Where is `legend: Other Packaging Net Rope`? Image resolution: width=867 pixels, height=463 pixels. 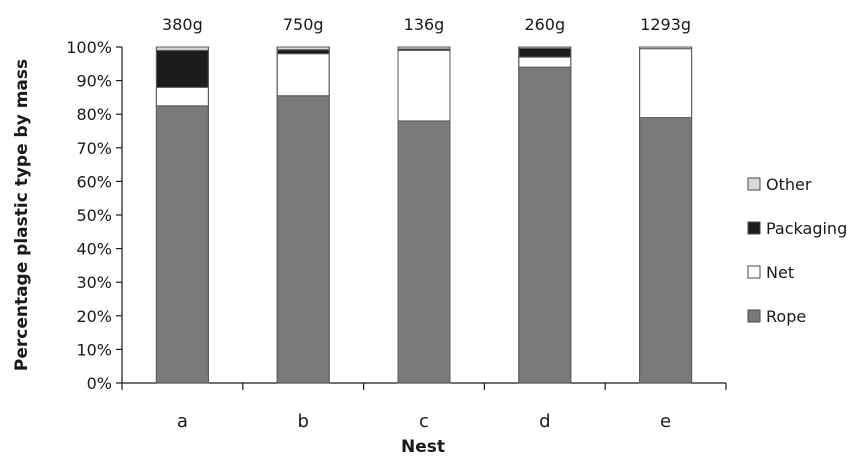 legend: Other Packaging Net Rope is located at coordinates (797, 250).